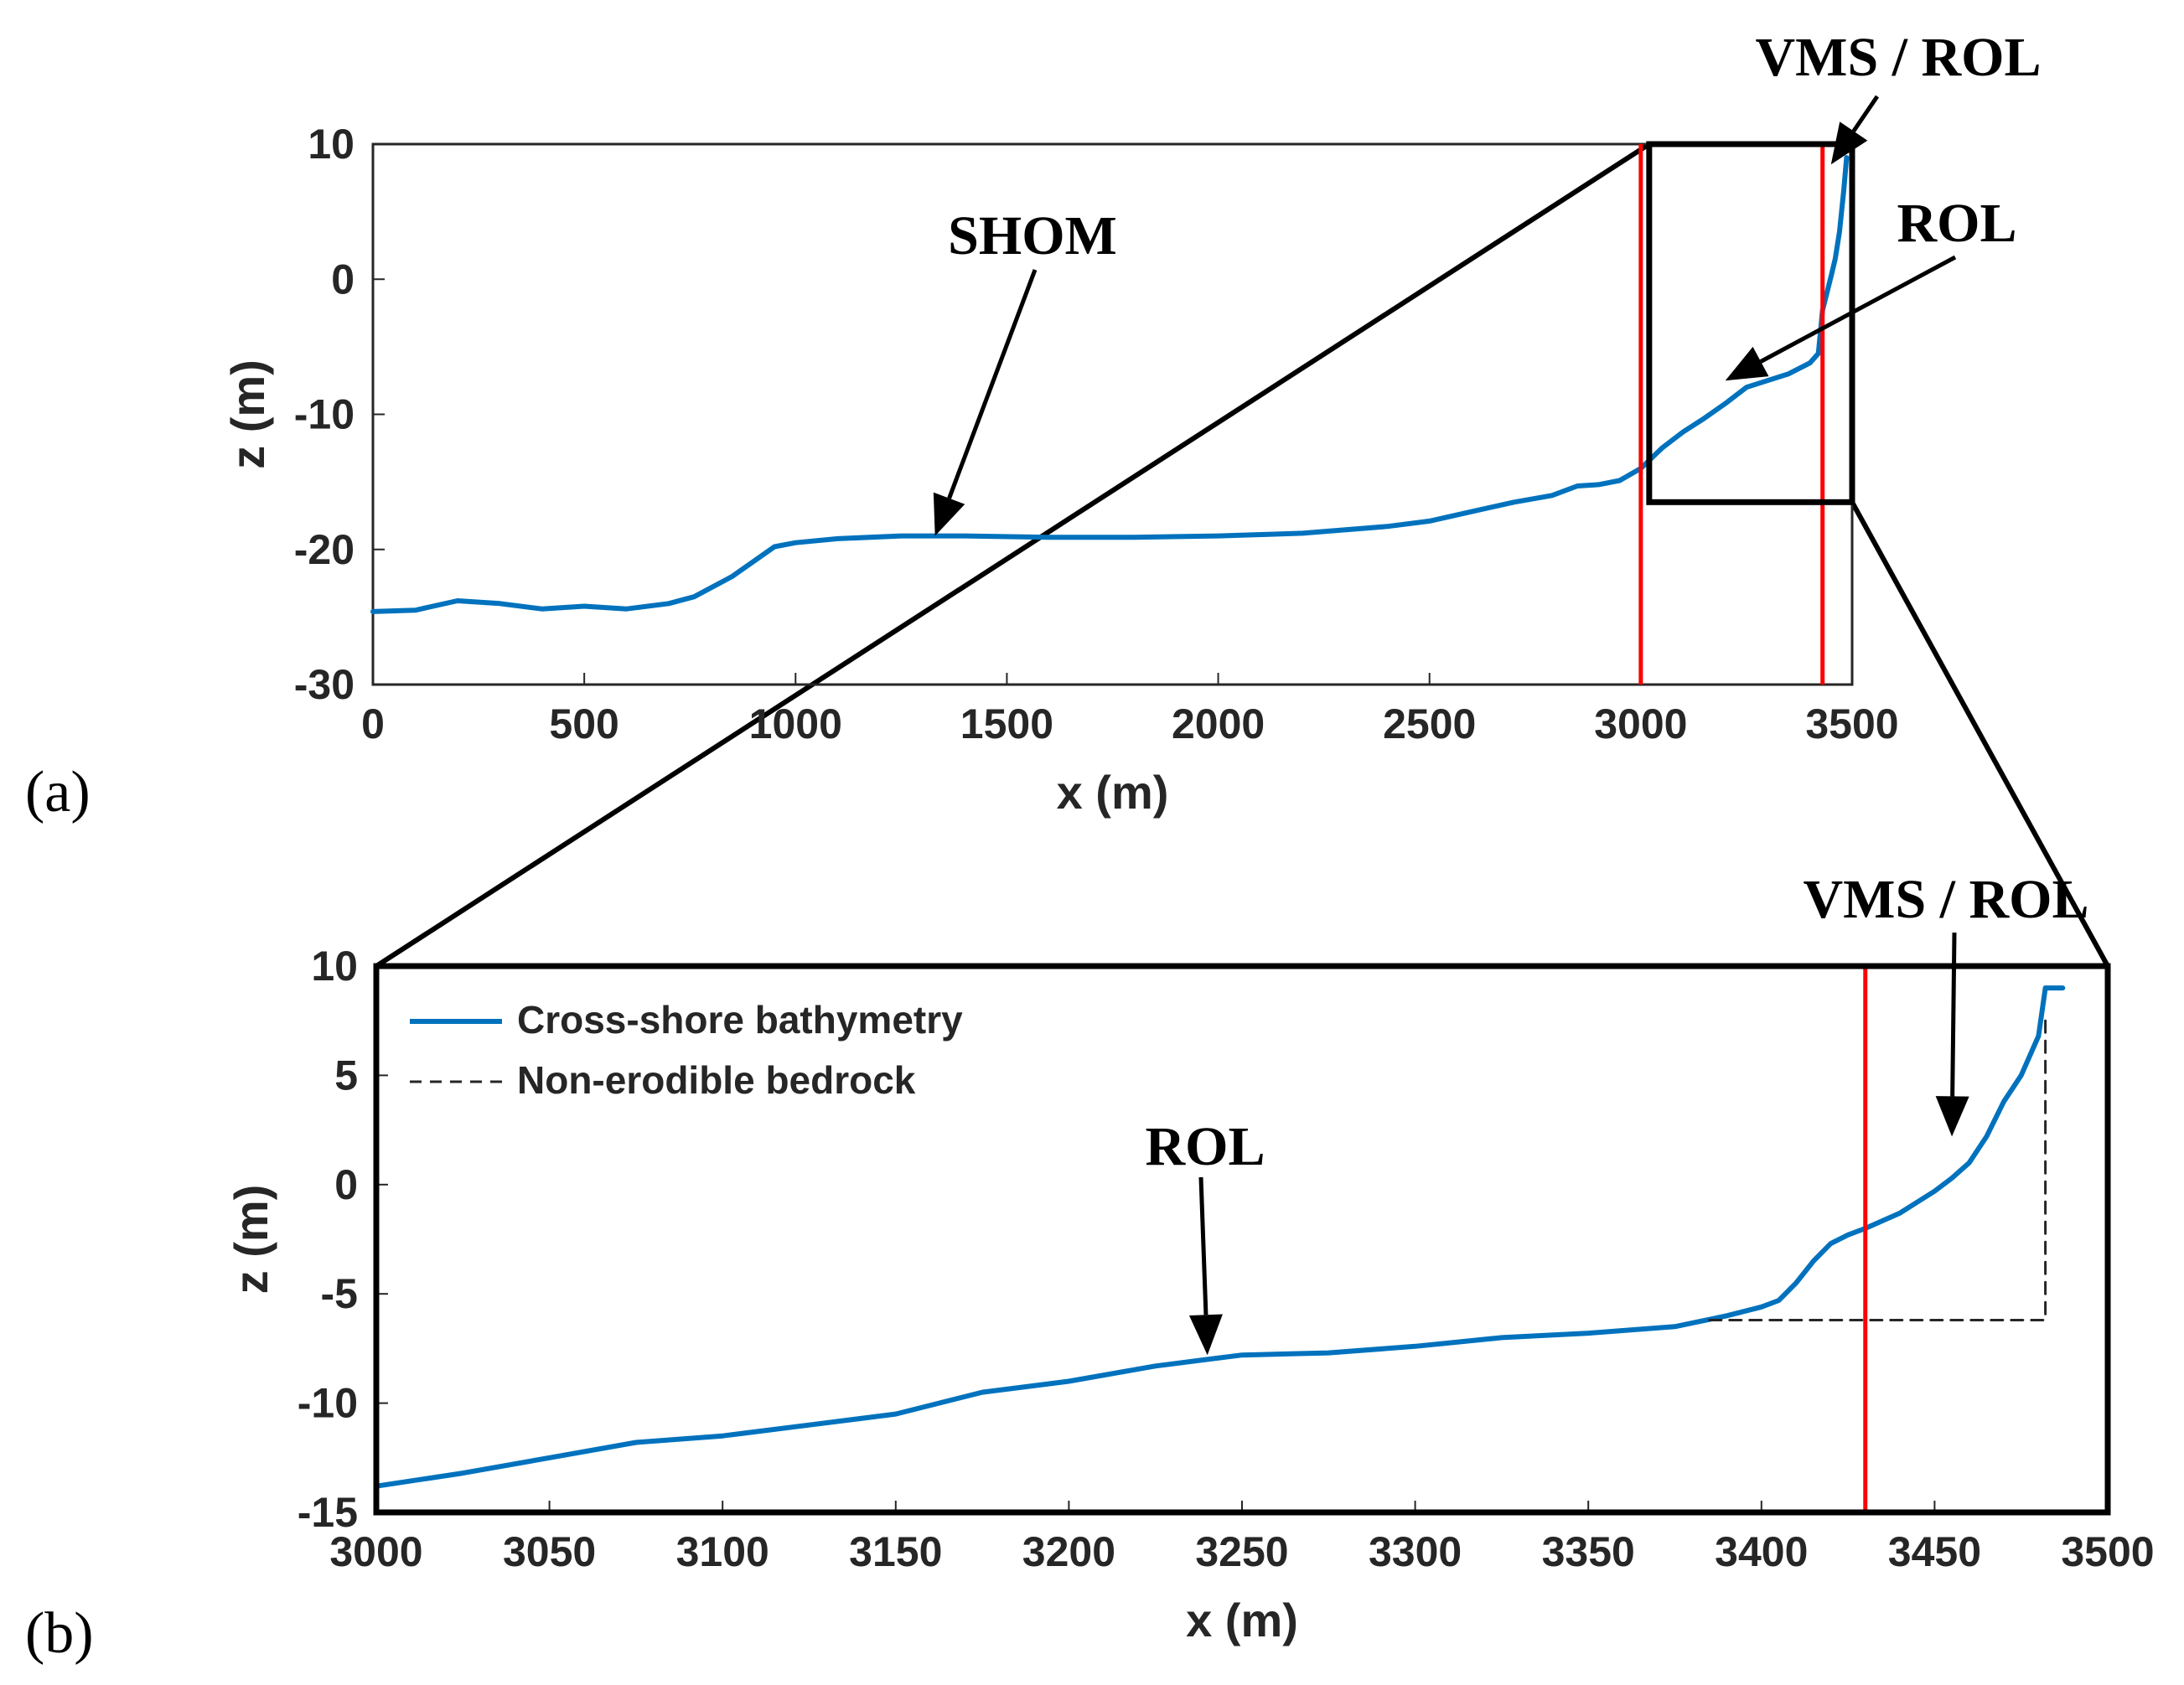 Image resolution: width=2184 pixels, height=1685 pixels. Describe the element at coordinates (346, 1075) in the screenshot. I see `y-tick-label: 5` at that location.